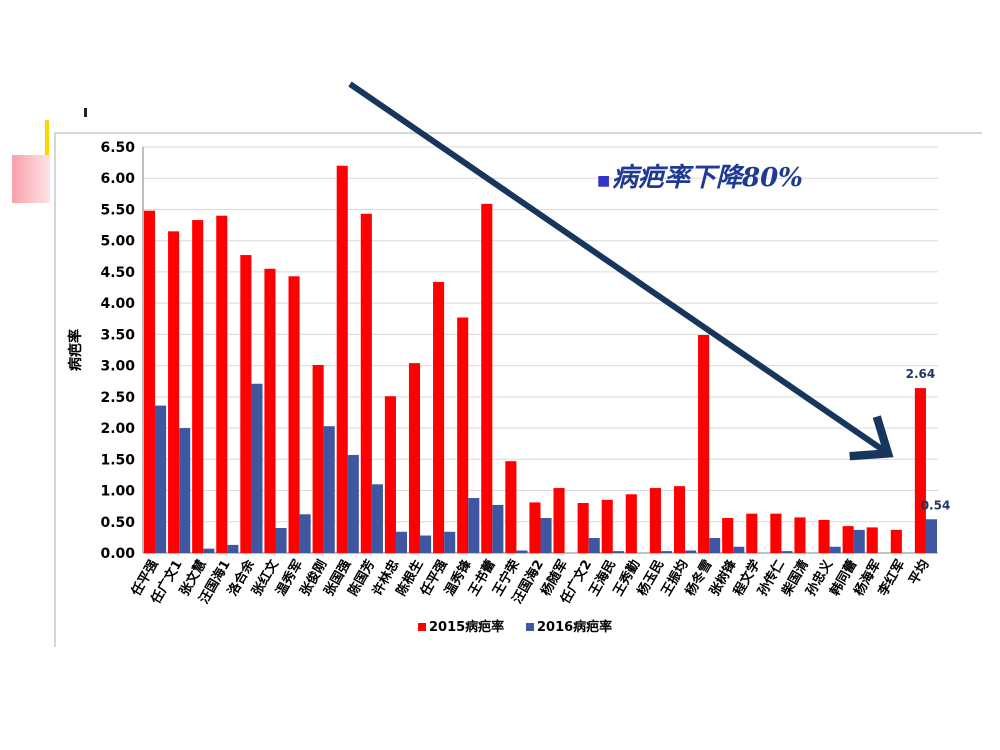 The height and width of the screenshot is (750, 1000). Describe the element at coordinates (117, 398) in the screenshot. I see `y-tick-label: 2.50` at that location.